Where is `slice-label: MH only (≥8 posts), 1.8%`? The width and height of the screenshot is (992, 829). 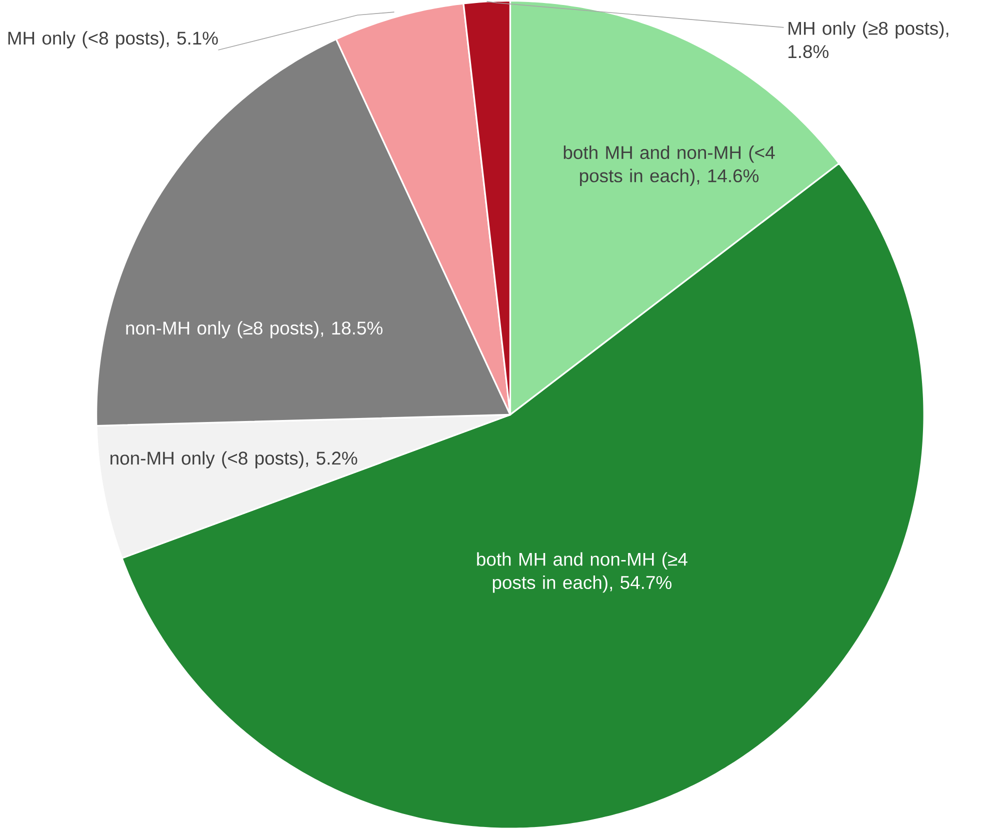
slice-label: MH only (≥8 posts), 1.8% is located at coordinates (868, 39).